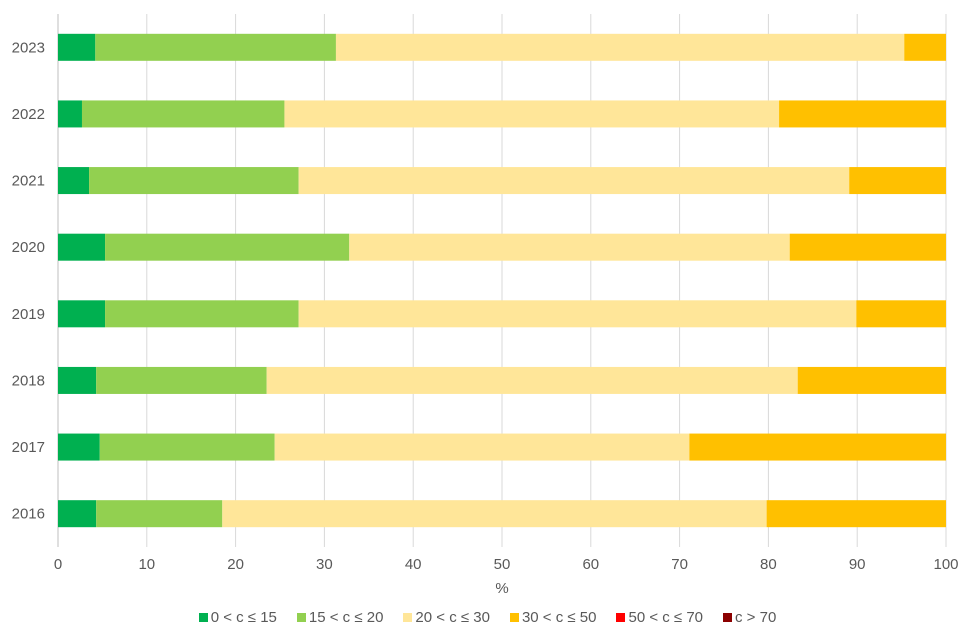 Image resolution: width=975 pixels, height=640 pixels. I want to click on x-tick-label: 70, so click(679, 564).